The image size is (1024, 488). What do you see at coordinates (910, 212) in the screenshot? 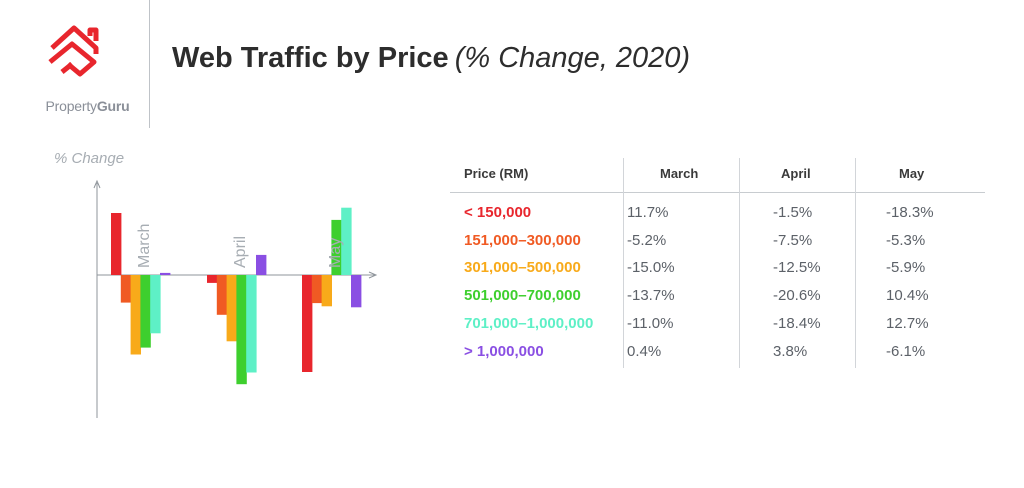
I see `table-cell: -18.3%` at bounding box center [910, 212].